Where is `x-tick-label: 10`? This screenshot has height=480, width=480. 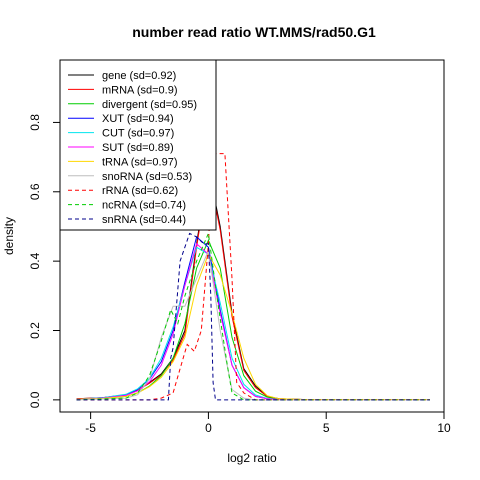 x-tick-label: 10 is located at coordinates (444, 428).